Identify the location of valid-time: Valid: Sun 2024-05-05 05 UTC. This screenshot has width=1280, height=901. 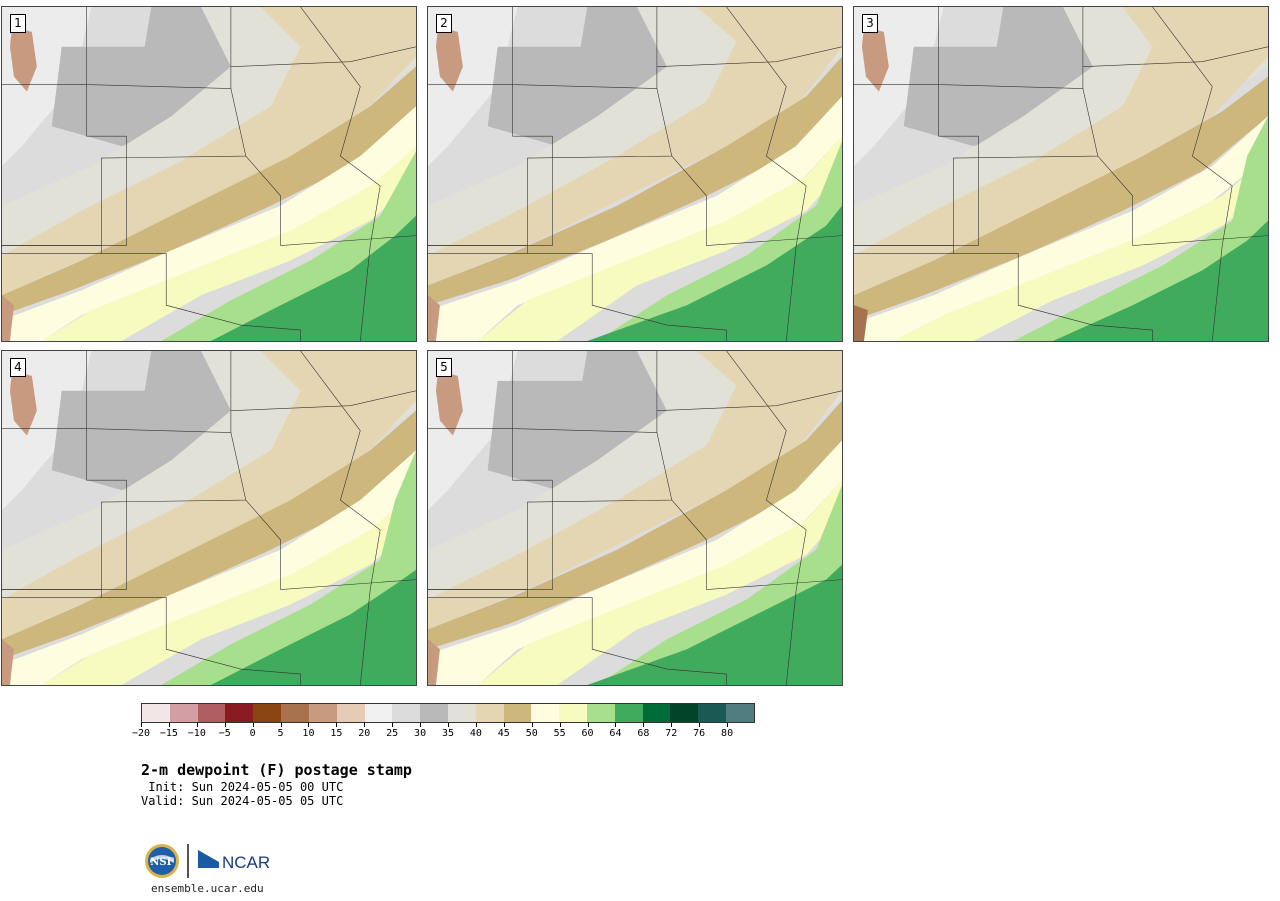
(242, 801).